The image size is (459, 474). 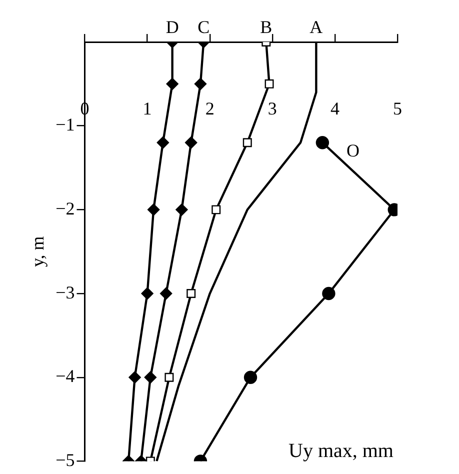 What do you see at coordinates (209, 108) in the screenshot?
I see `x-tick-label: 2` at bounding box center [209, 108].